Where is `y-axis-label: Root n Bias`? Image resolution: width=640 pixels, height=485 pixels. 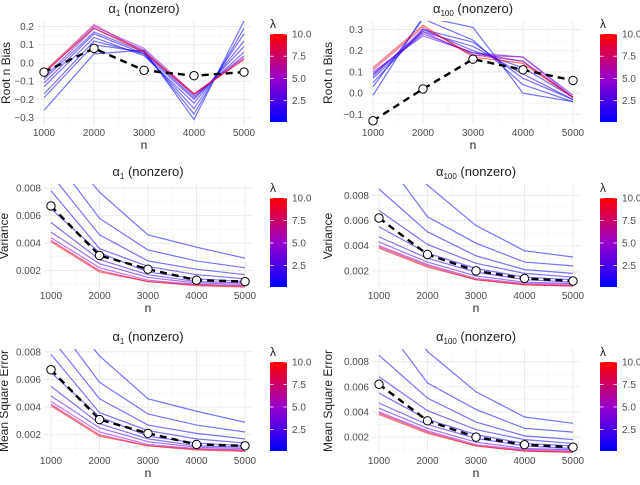 y-axis-label: Root n Bias is located at coordinates (328, 73).